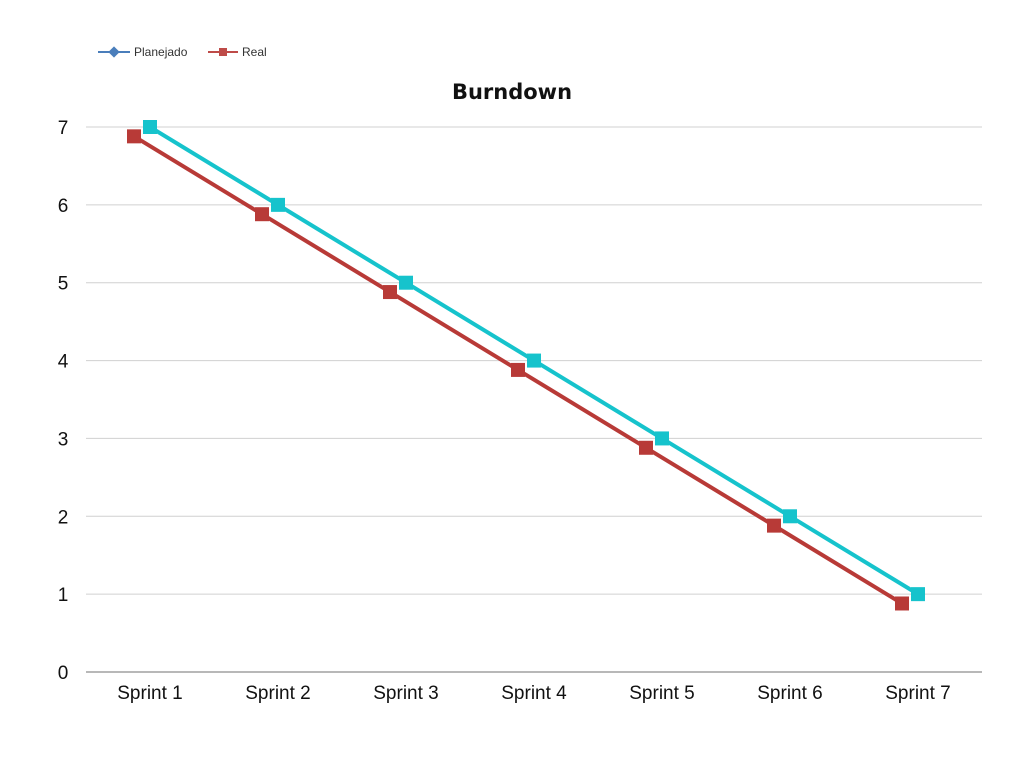  Describe the element at coordinates (63, 362) in the screenshot. I see `y-tick-label: 4` at that location.